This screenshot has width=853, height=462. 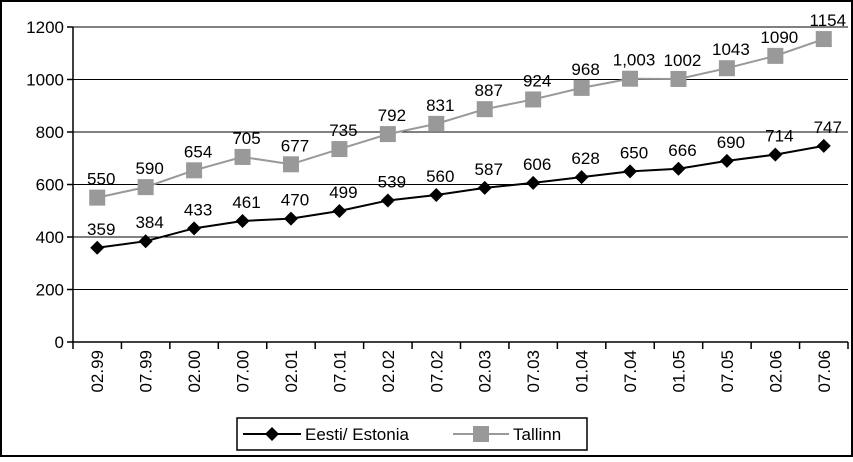 What do you see at coordinates (440, 105) in the screenshot?
I see `data-label: 831` at bounding box center [440, 105].